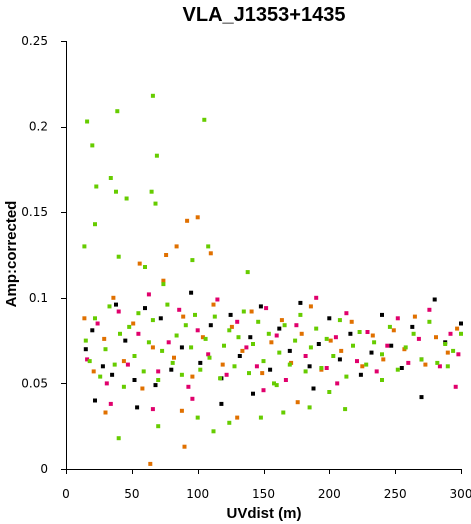 This screenshot has width=471, height=524. Describe the element at coordinates (264, 15) in the screenshot. I see `chart-title: VLA_J1353+1435` at that location.